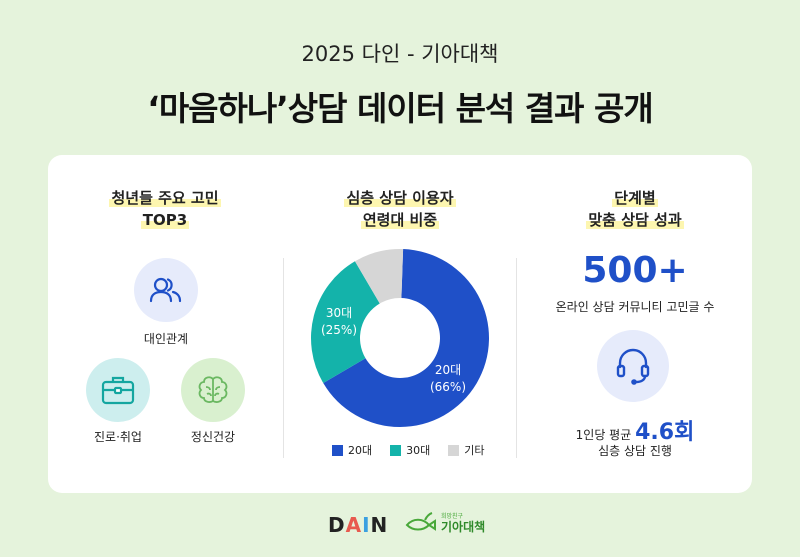 The width and height of the screenshot is (800, 557). I want to click on data-label-20s: 20대 (66%), so click(448, 379).